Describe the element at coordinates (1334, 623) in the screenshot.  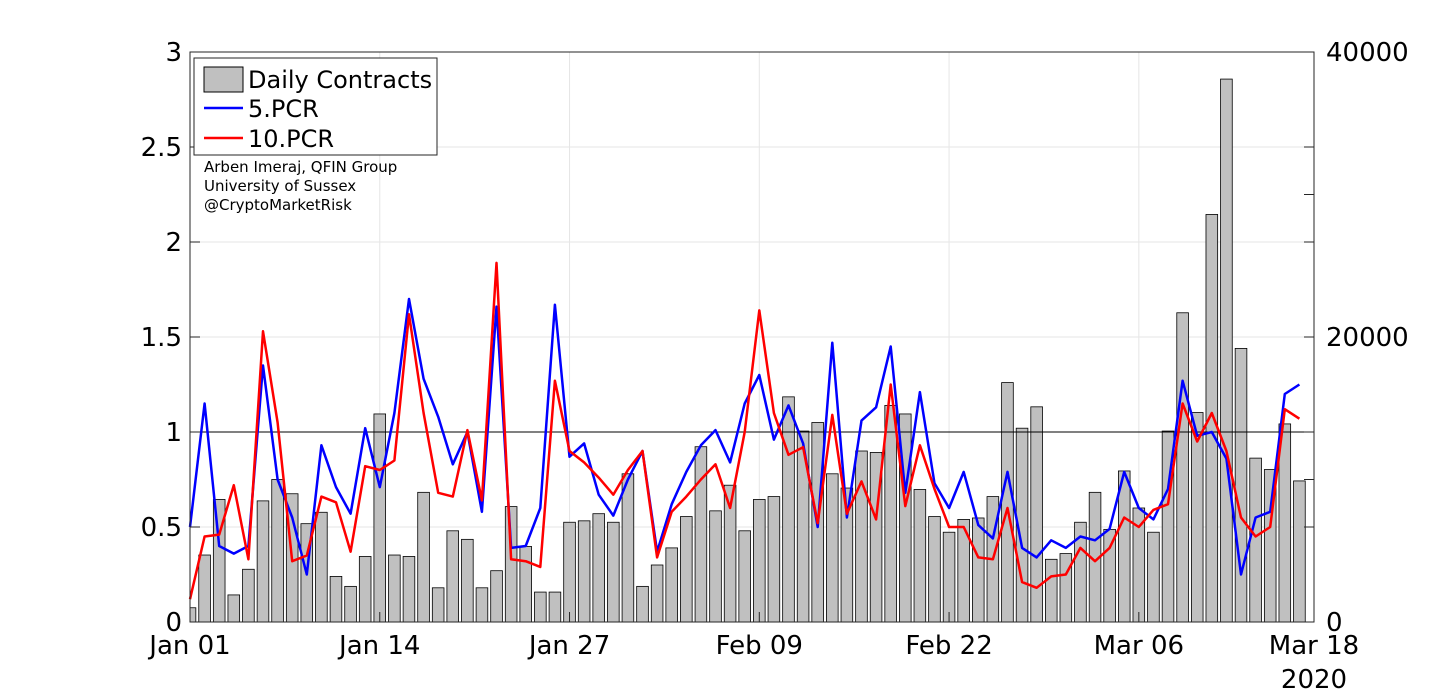
I see `y-right-tick-label: 0` at that location.